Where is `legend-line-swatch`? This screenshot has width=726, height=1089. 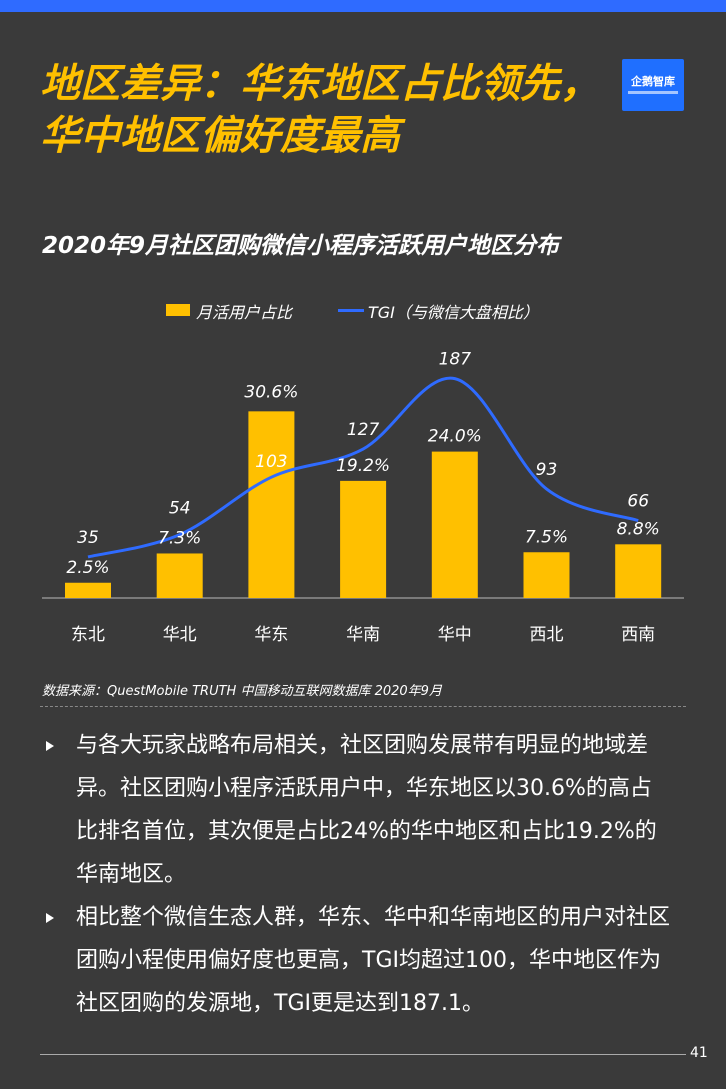
legend-line-swatch is located at coordinates (351, 310).